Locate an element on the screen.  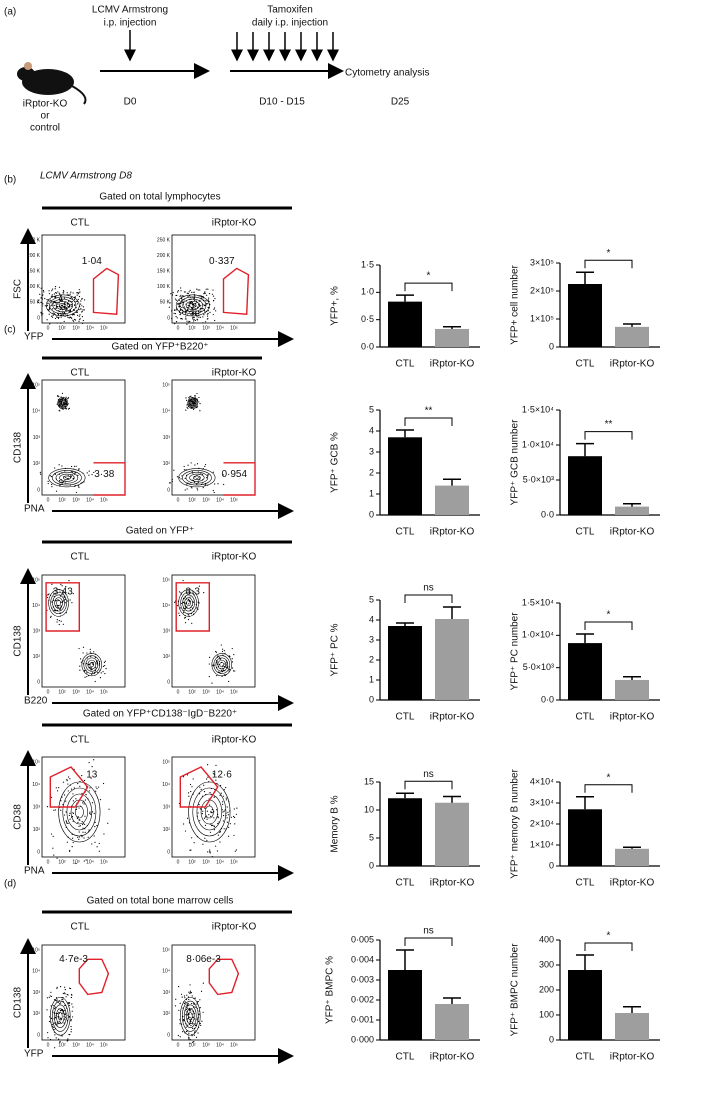
error-bar is located at coordinates (405, 959).